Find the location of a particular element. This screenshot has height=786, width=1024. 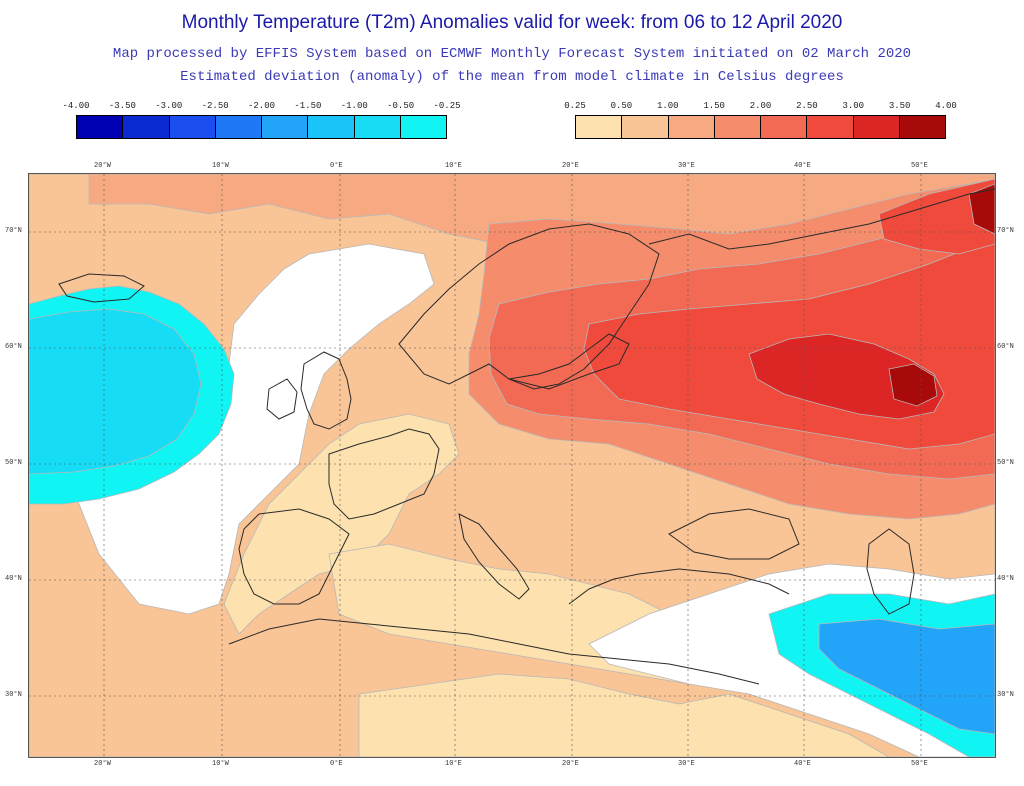

legend_negative-tick: -4.00 is located at coordinates (76, 106).